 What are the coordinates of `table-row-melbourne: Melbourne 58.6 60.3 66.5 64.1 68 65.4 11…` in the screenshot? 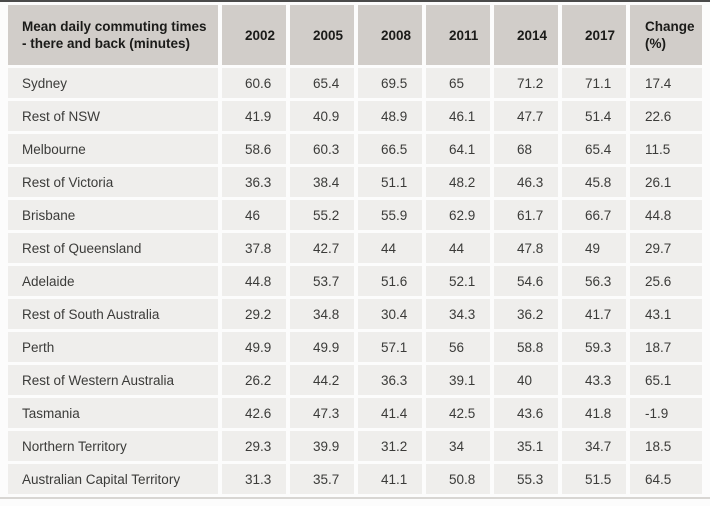 It's located at (355, 149).